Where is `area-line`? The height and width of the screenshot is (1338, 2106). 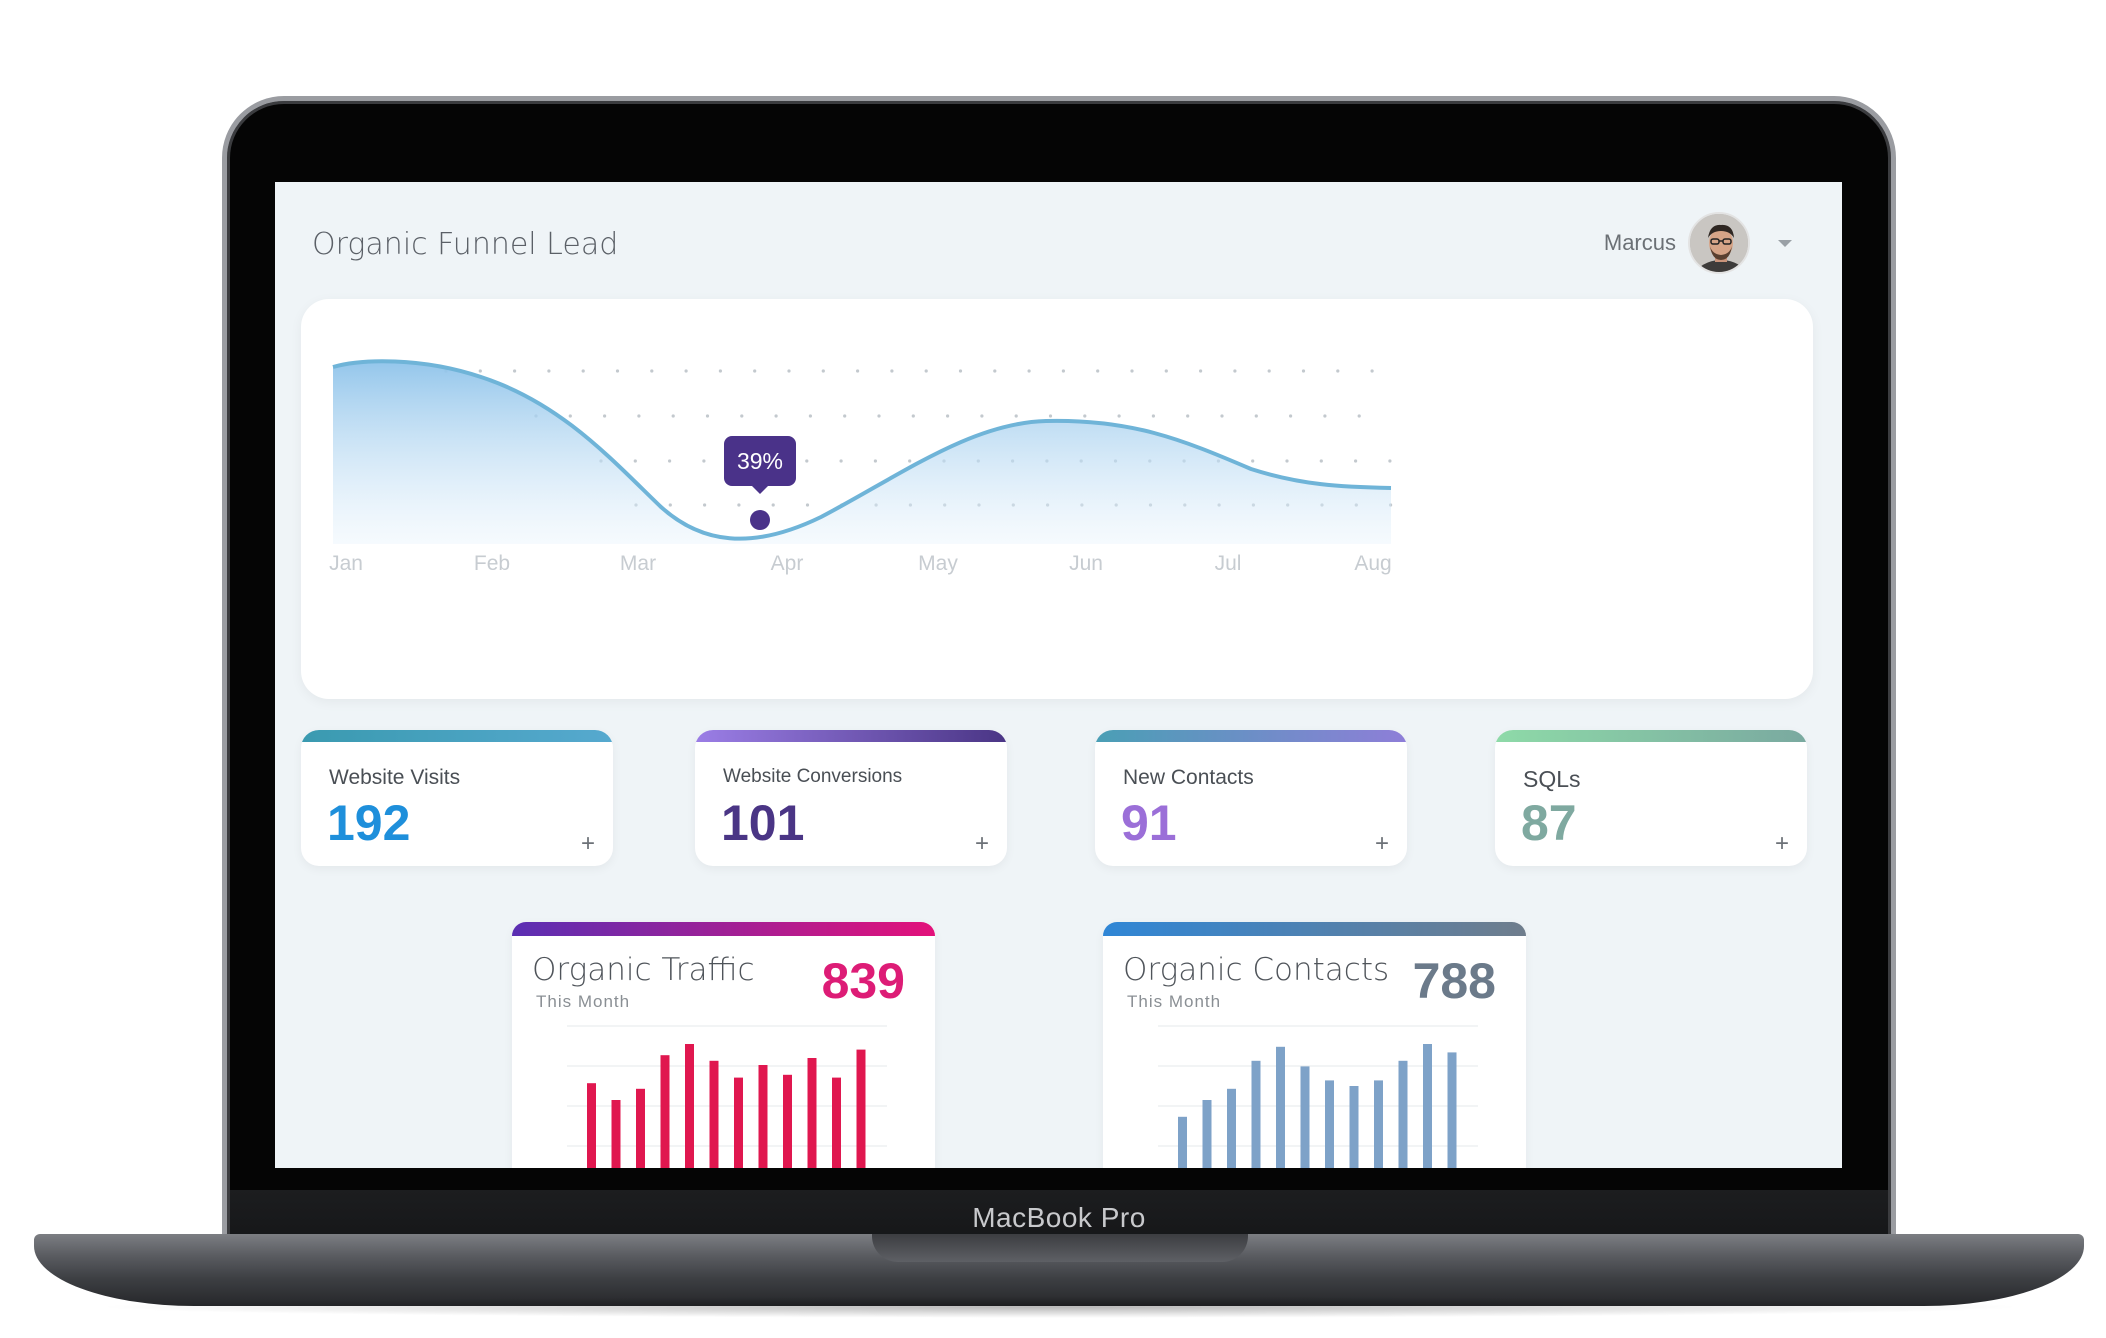 area-line is located at coordinates (862, 450).